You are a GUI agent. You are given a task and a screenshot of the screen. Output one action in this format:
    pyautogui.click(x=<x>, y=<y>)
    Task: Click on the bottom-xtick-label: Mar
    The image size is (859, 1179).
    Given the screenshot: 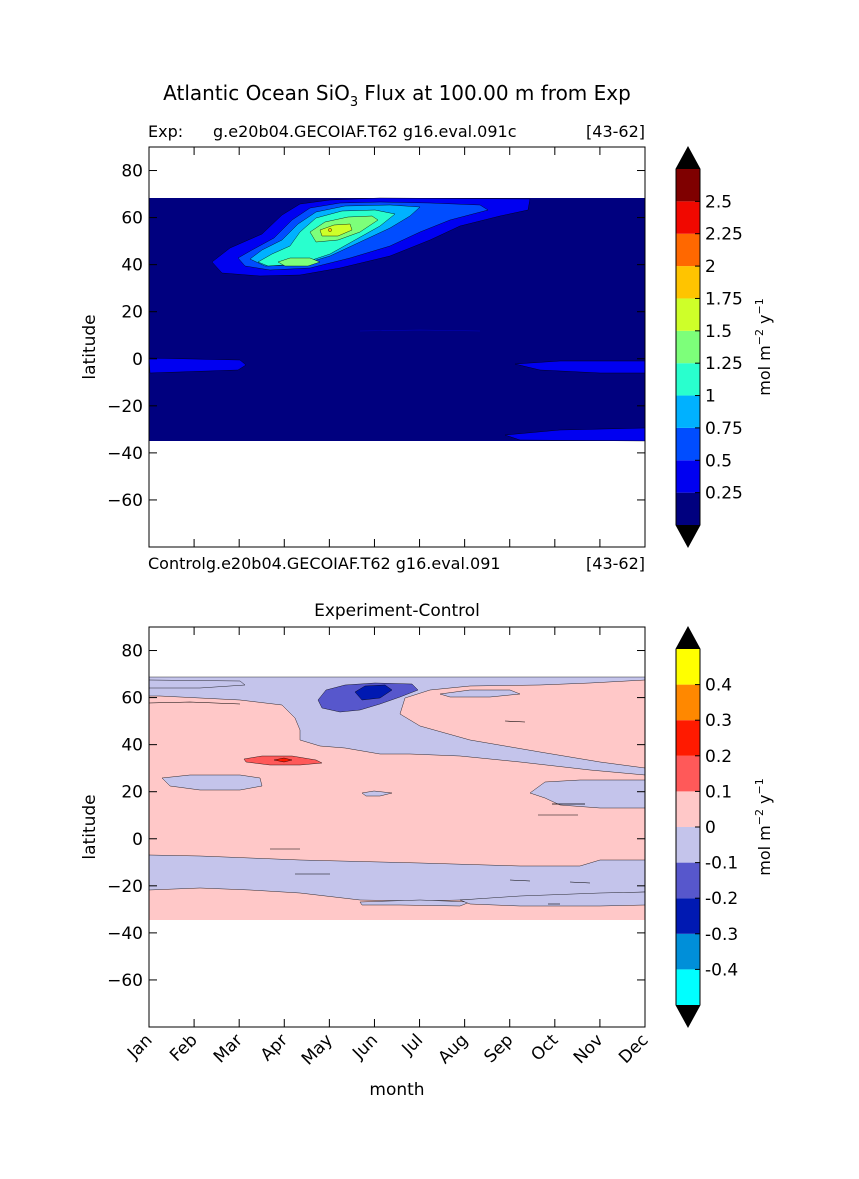 What is the action you would take?
    pyautogui.click(x=228, y=1048)
    